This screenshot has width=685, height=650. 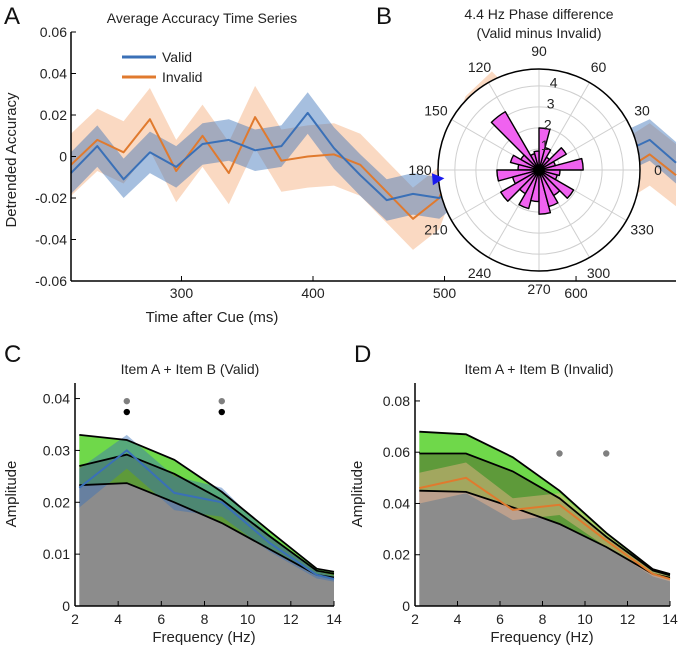 What do you see at coordinates (541, 637) in the screenshot?
I see `panel-d-xlabel: Frequency (Hz)` at bounding box center [541, 637].